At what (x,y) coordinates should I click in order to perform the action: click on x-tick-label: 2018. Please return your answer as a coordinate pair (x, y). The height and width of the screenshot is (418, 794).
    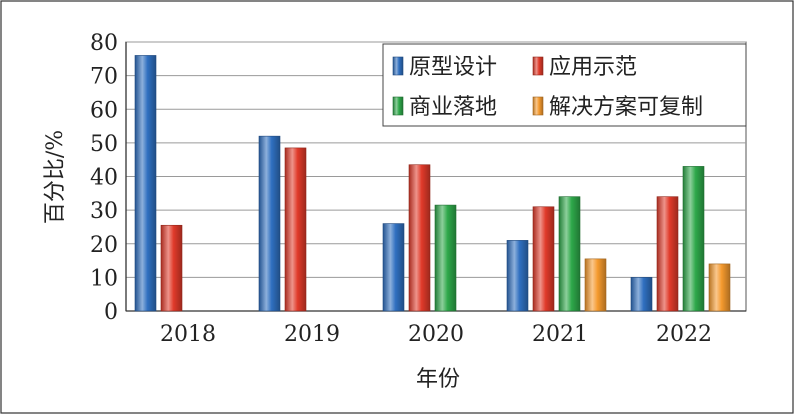
    Looking at the image, I should click on (188, 334).